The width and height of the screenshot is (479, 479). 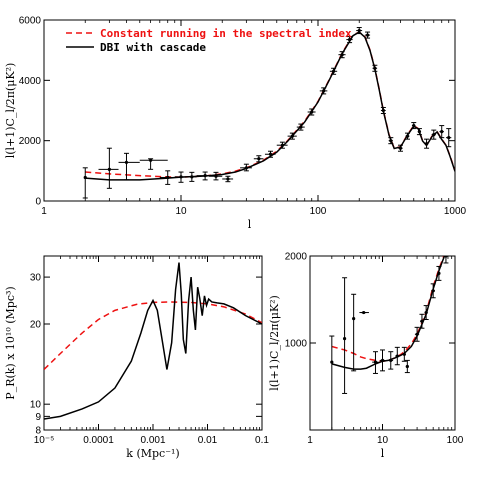 What do you see at coordinates (226, 33) in the screenshot?
I see `legend-label-constant-running: Constant running in the spectral index` at bounding box center [226, 33].